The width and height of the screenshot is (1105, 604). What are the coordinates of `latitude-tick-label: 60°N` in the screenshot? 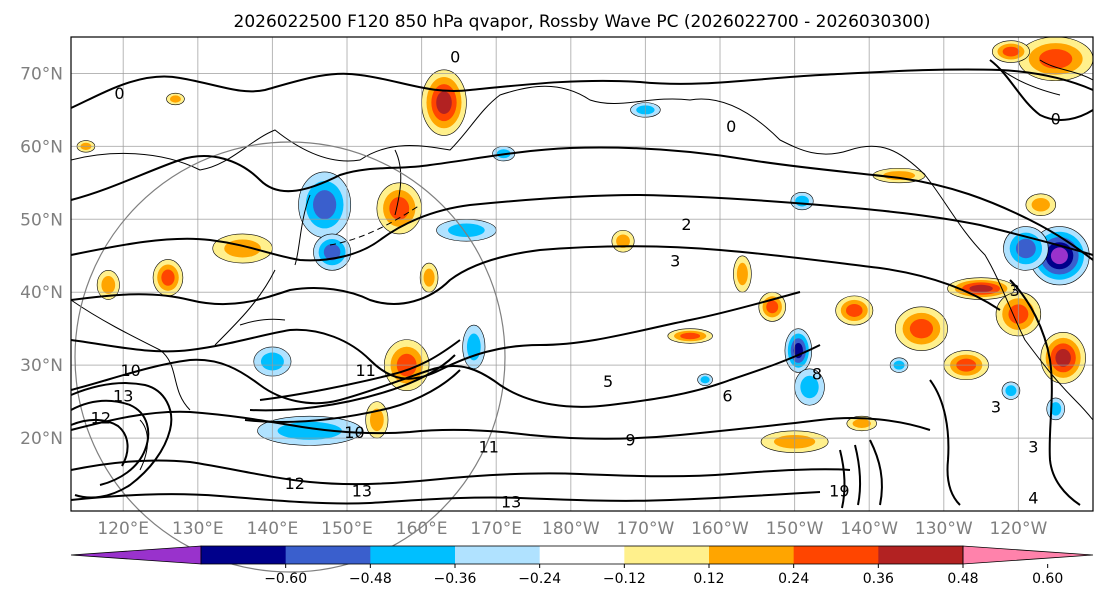 It's located at (41, 147).